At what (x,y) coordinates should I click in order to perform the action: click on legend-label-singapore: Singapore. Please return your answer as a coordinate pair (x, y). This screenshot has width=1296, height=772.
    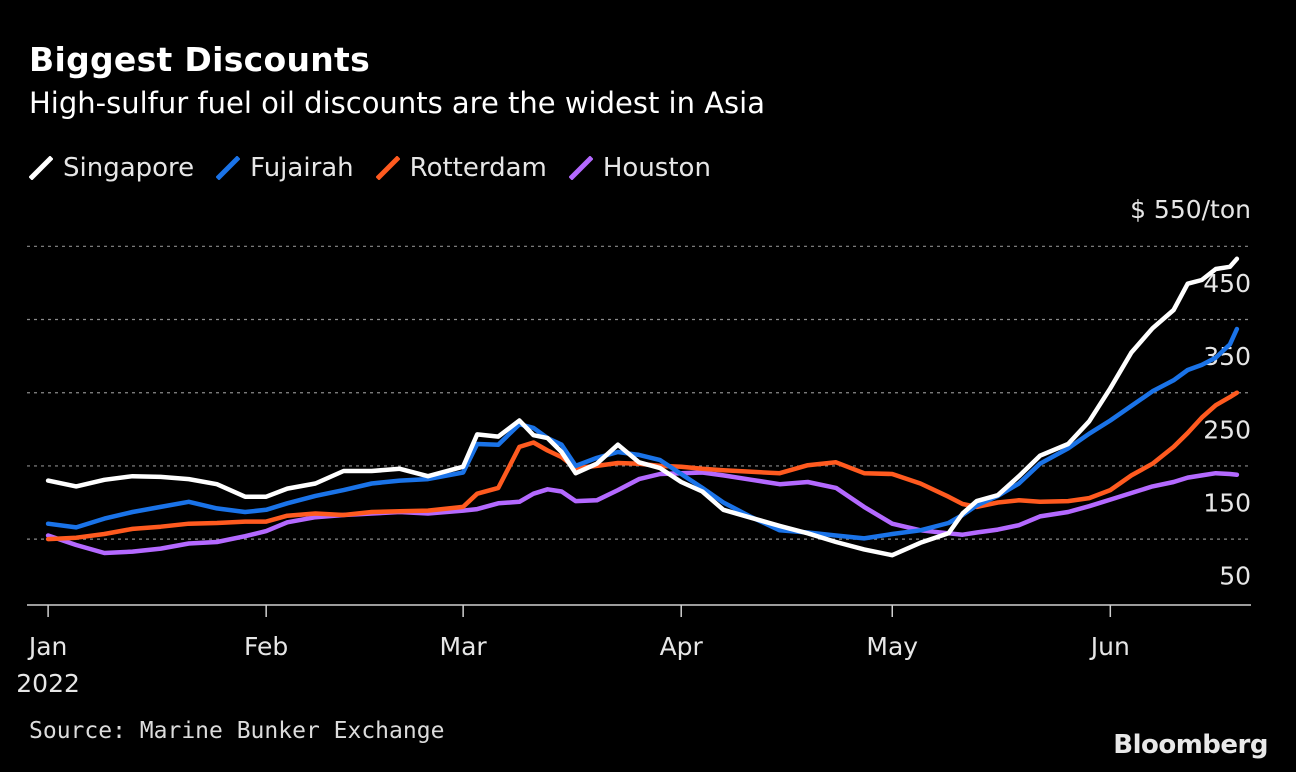
    Looking at the image, I should click on (129, 168).